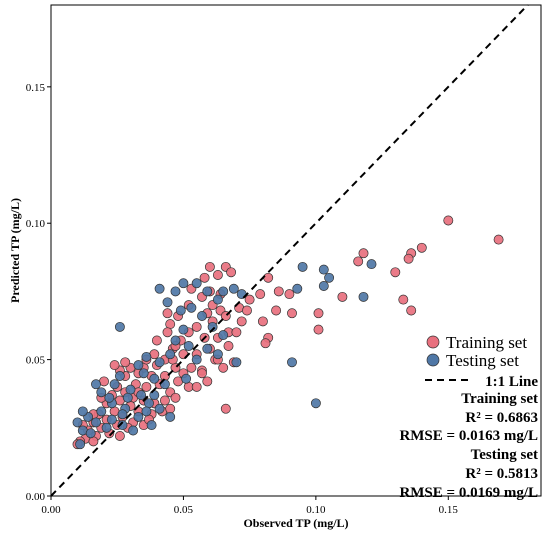 Image resolution: width=550 pixels, height=541 pixels. Describe the element at coordinates (249, 506) in the screenshot. I see `x-ticks: 0.00 0.05 0.10 0.15` at that location.